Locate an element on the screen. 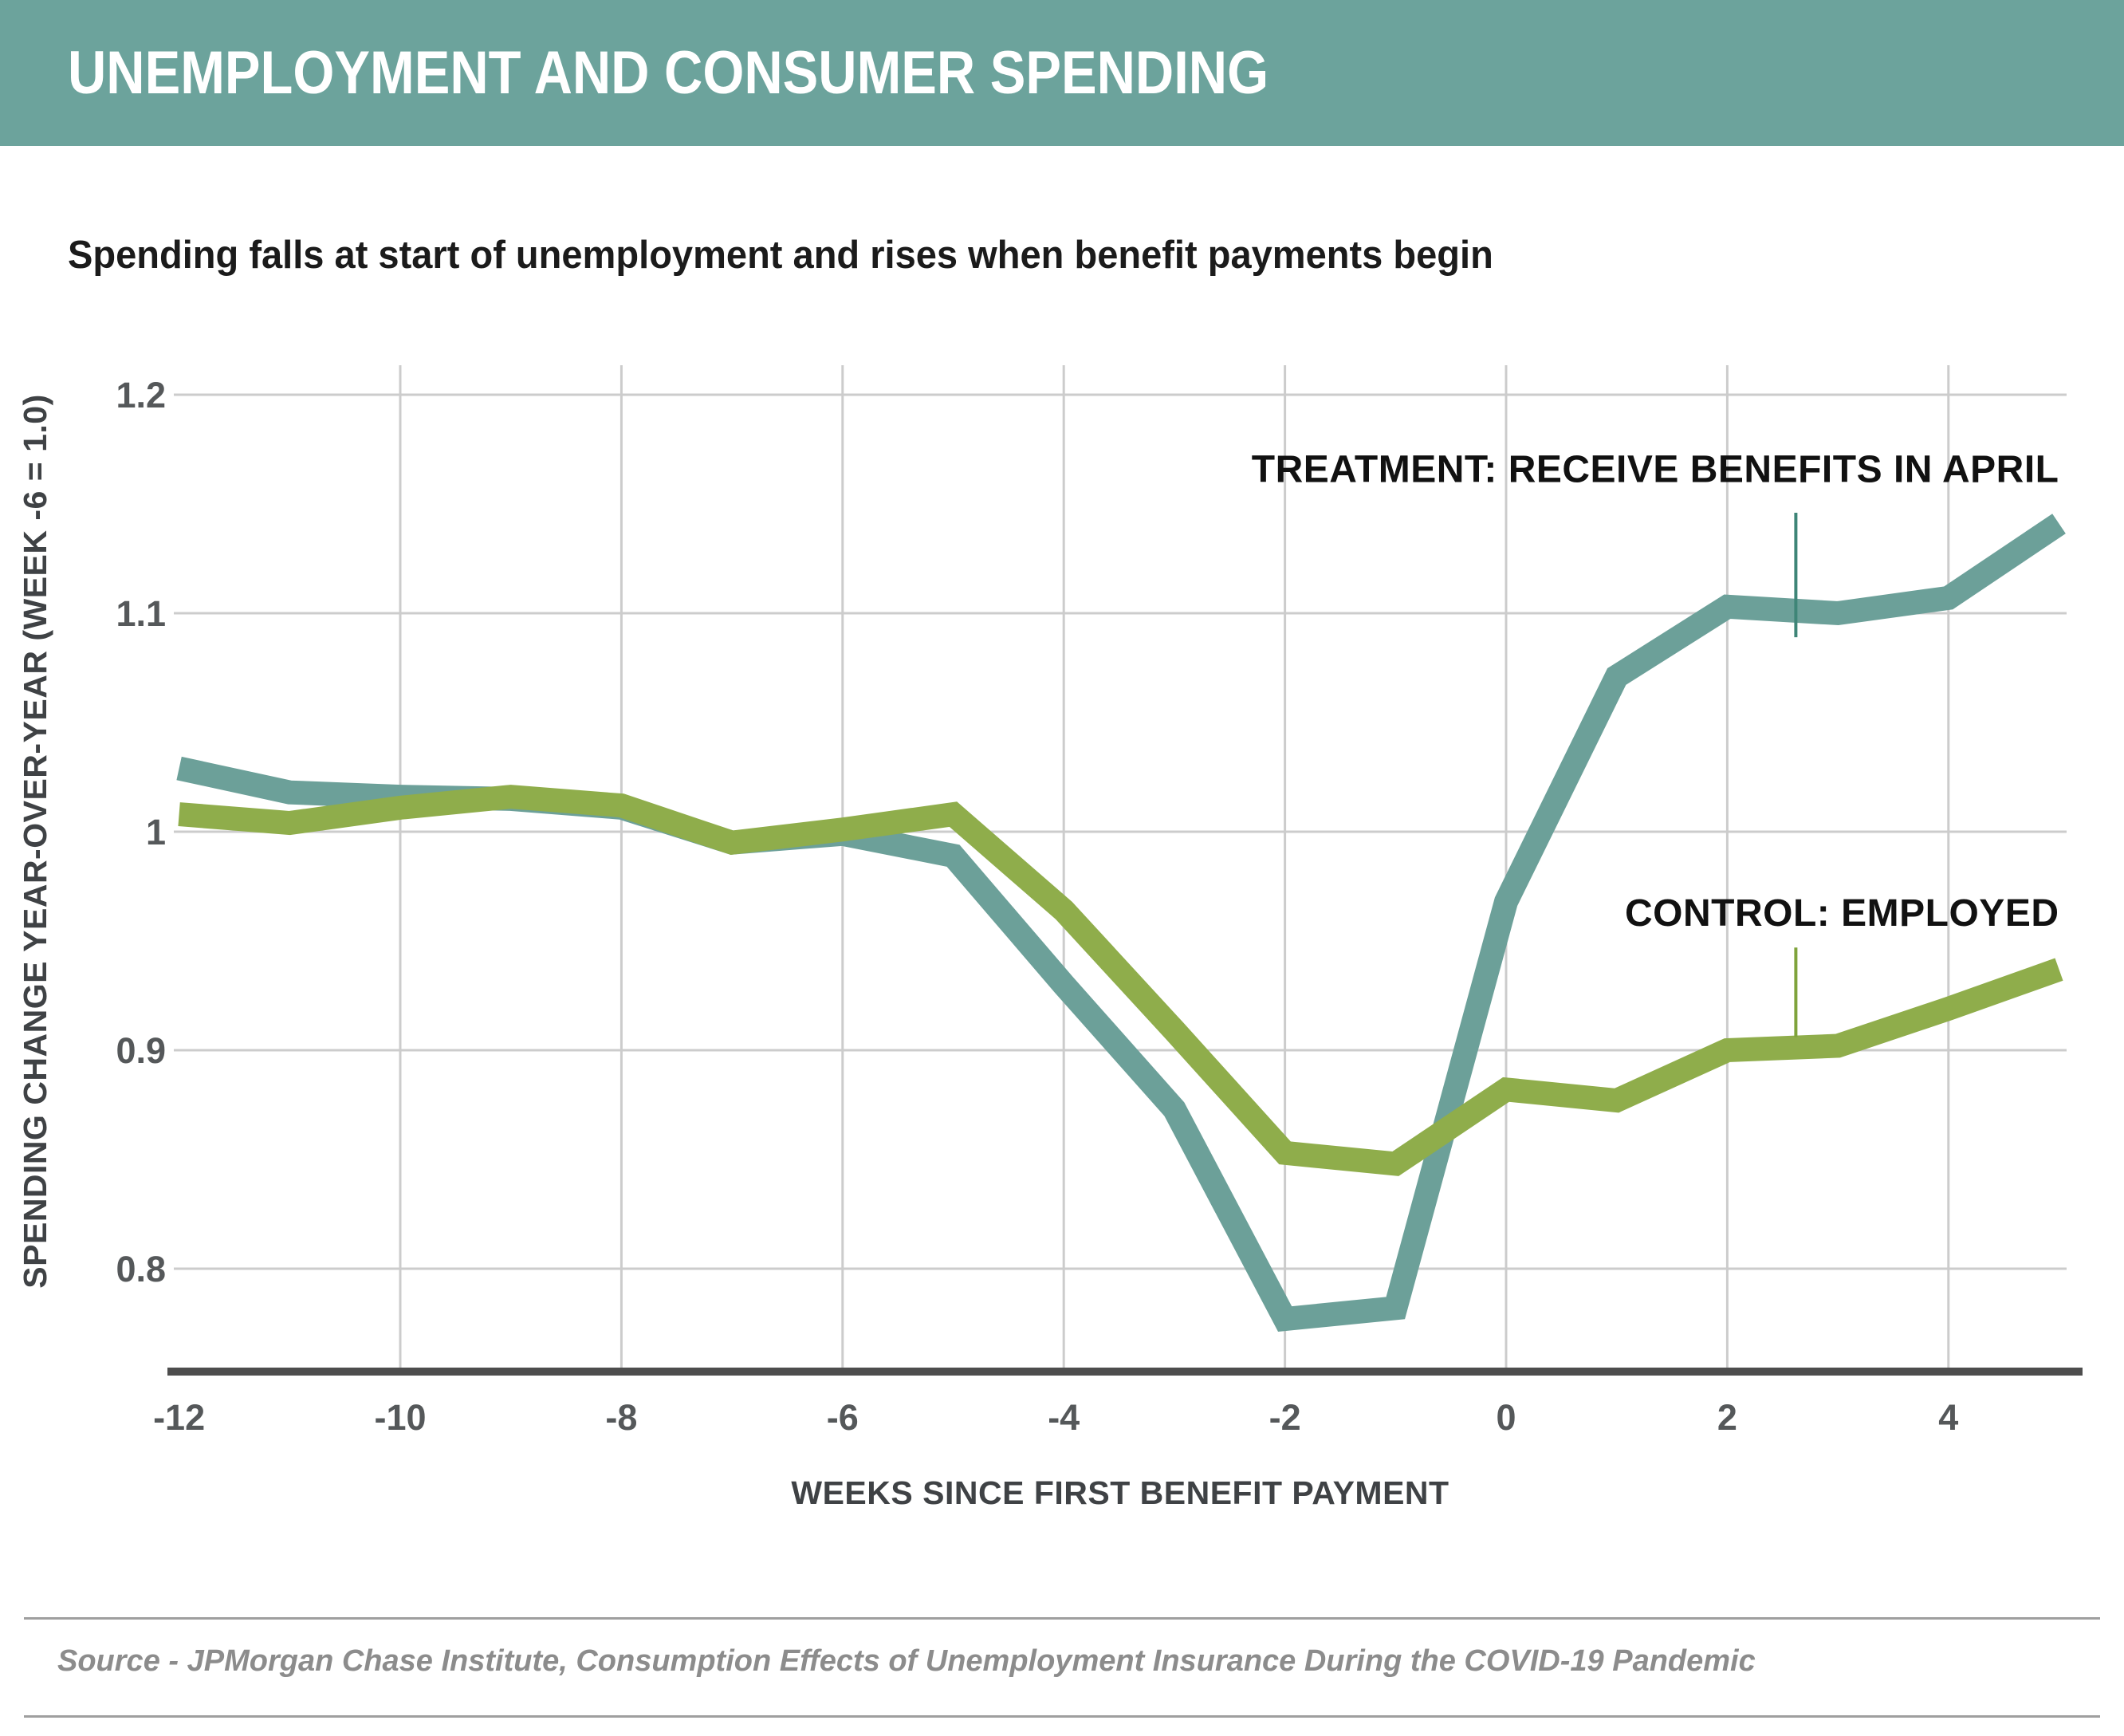 The image size is (2124, 1736). y-tick-label: 1.1 is located at coordinates (141, 614).